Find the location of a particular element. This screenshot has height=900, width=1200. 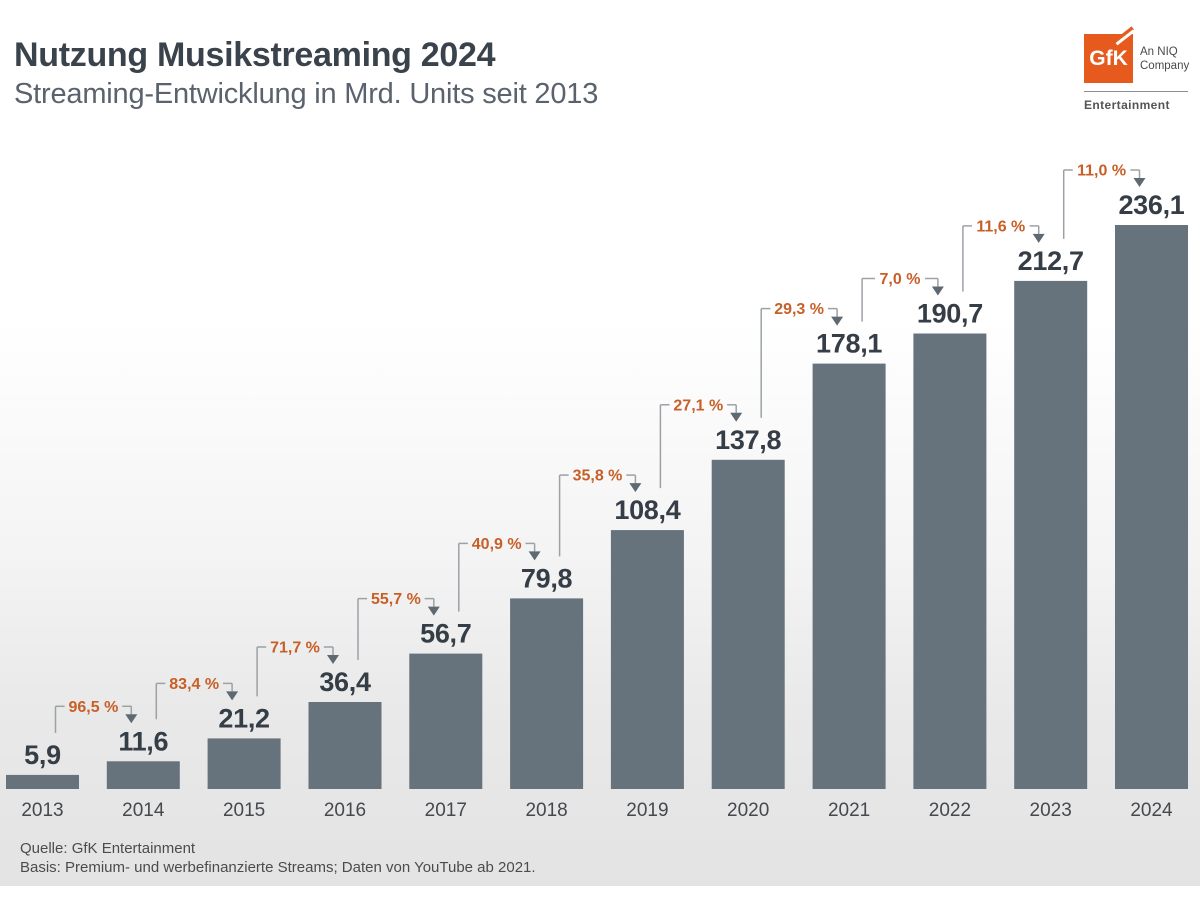

x-axis-label-2014: 2014 is located at coordinates (143, 810).